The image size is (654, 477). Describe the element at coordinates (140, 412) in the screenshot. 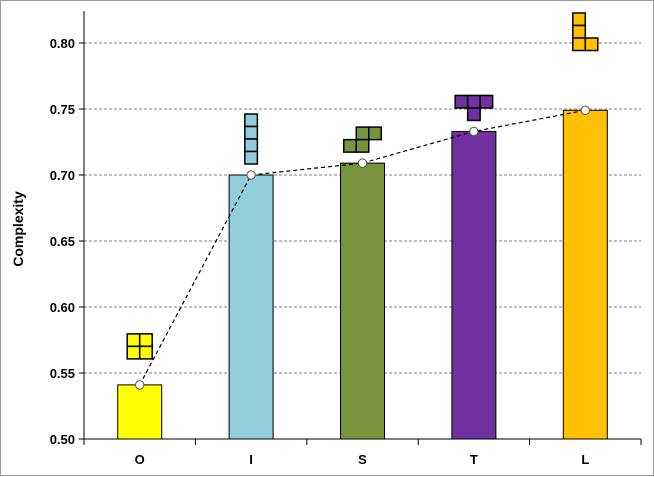

I see `bar-O` at that location.